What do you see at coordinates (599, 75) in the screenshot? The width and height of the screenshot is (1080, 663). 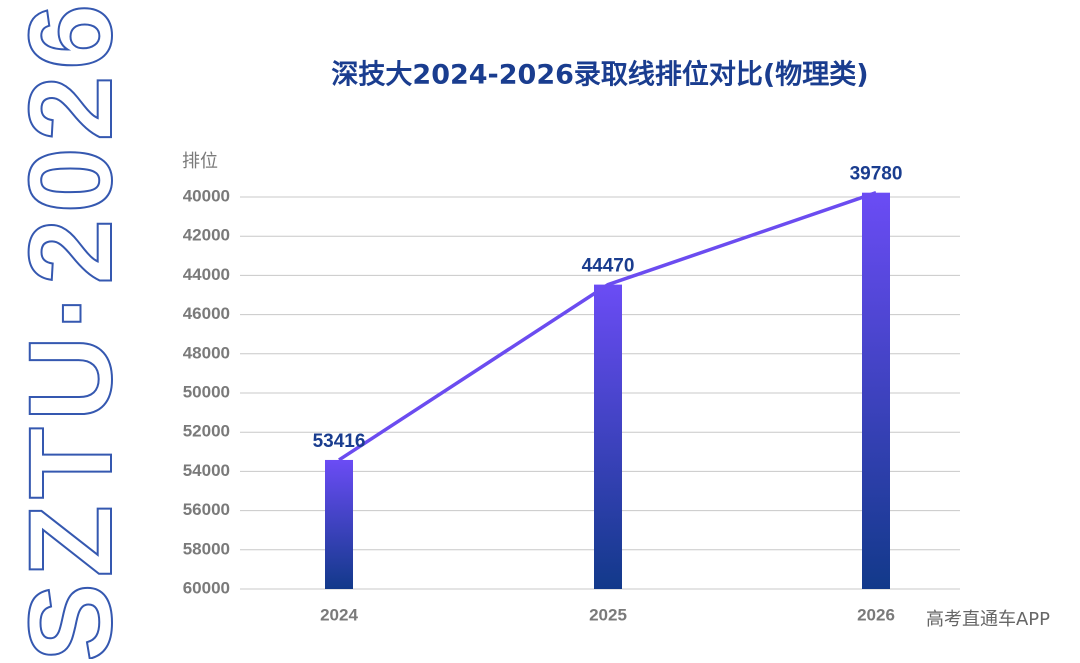 I see `chart-title: 深技大2024-2026录取线排位对比(物理类)` at bounding box center [599, 75].